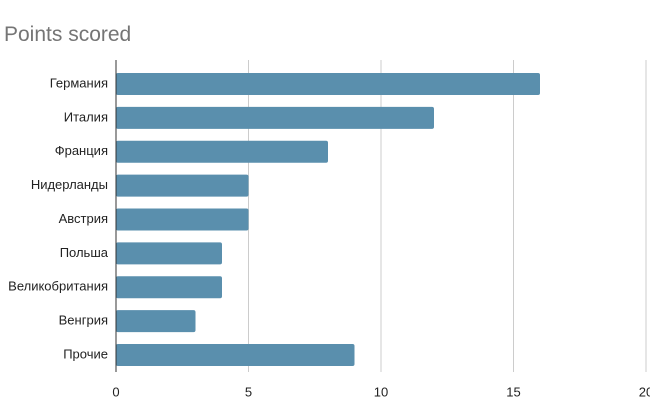 Image resolution: width=650 pixels, height=420 pixels. I want to click on x-tick-label: 20, so click(644, 391).